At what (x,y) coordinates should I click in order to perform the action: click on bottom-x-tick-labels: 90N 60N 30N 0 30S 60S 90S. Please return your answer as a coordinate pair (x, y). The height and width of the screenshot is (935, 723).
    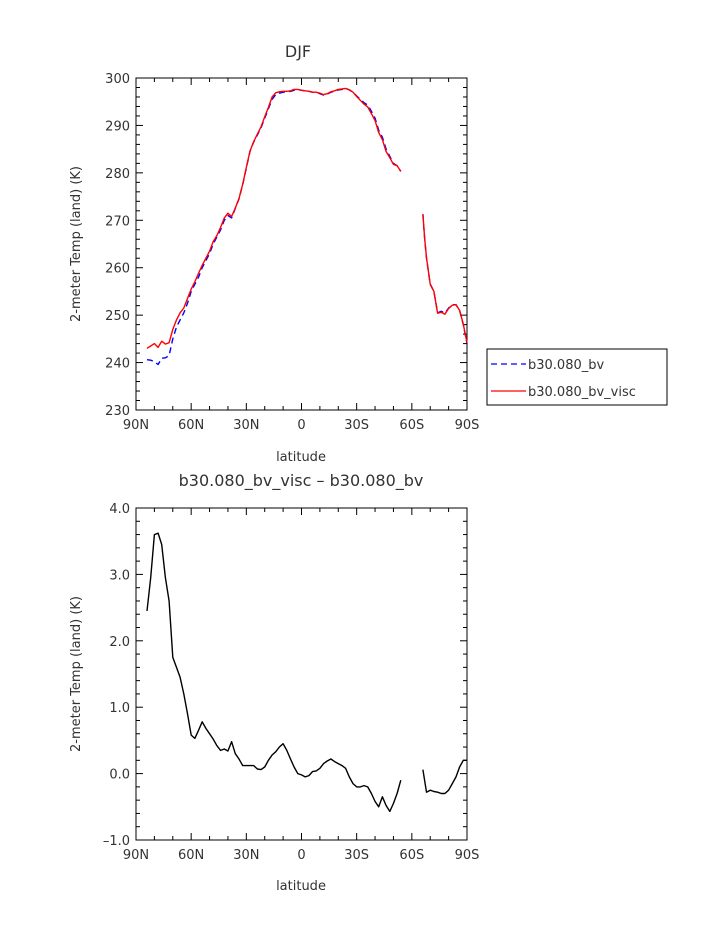
    Looking at the image, I should click on (301, 855).